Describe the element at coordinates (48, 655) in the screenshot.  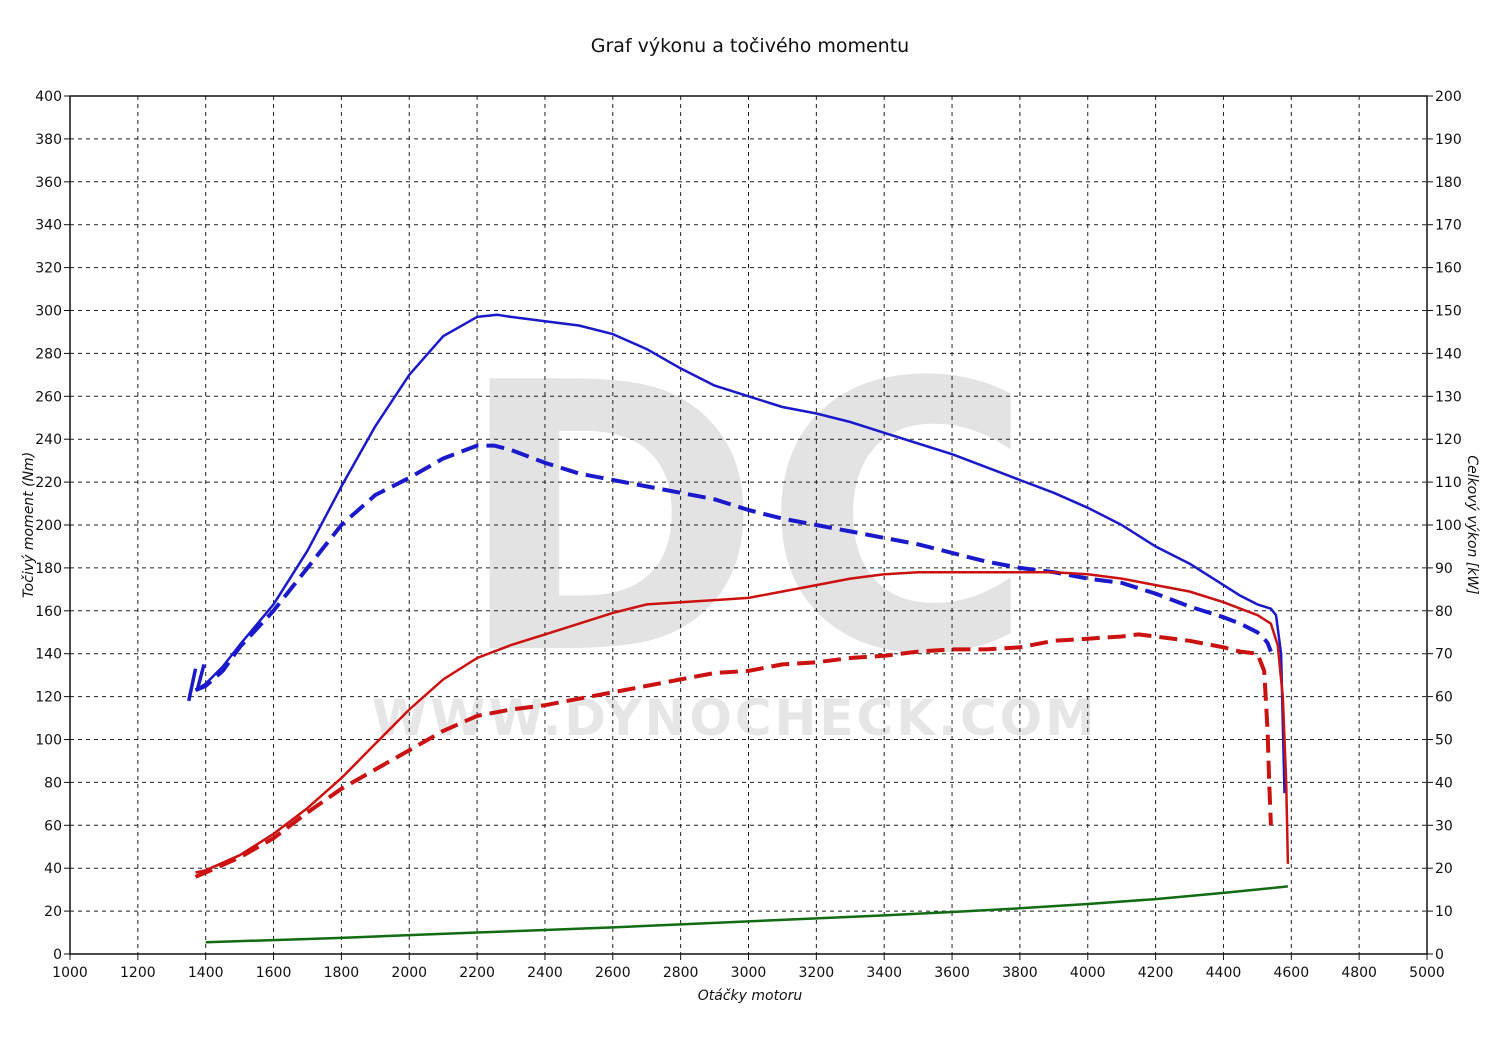
I see `y-left-tick-label: 140` at that location.